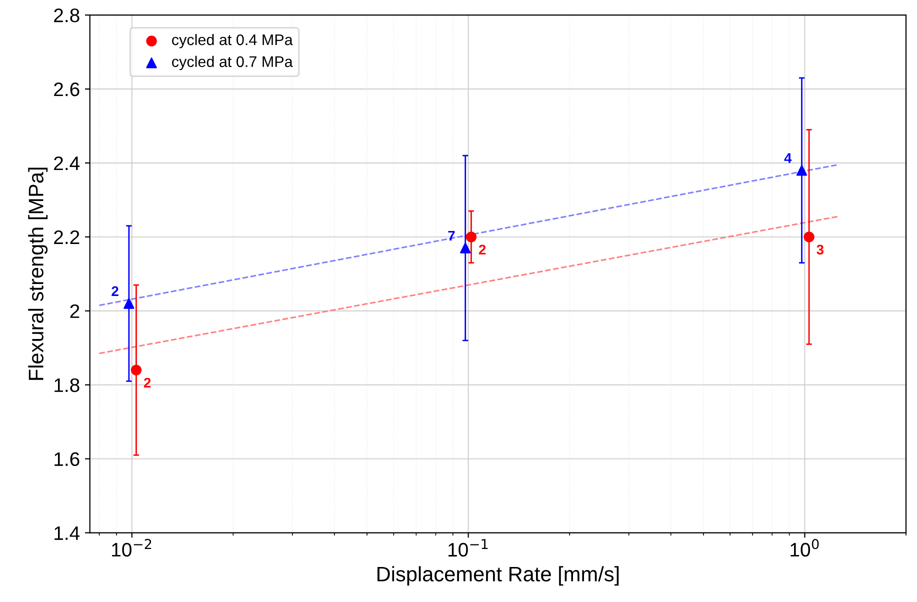 This screenshot has height=602, width=917. I want to click on annotation: 3, so click(820, 249).